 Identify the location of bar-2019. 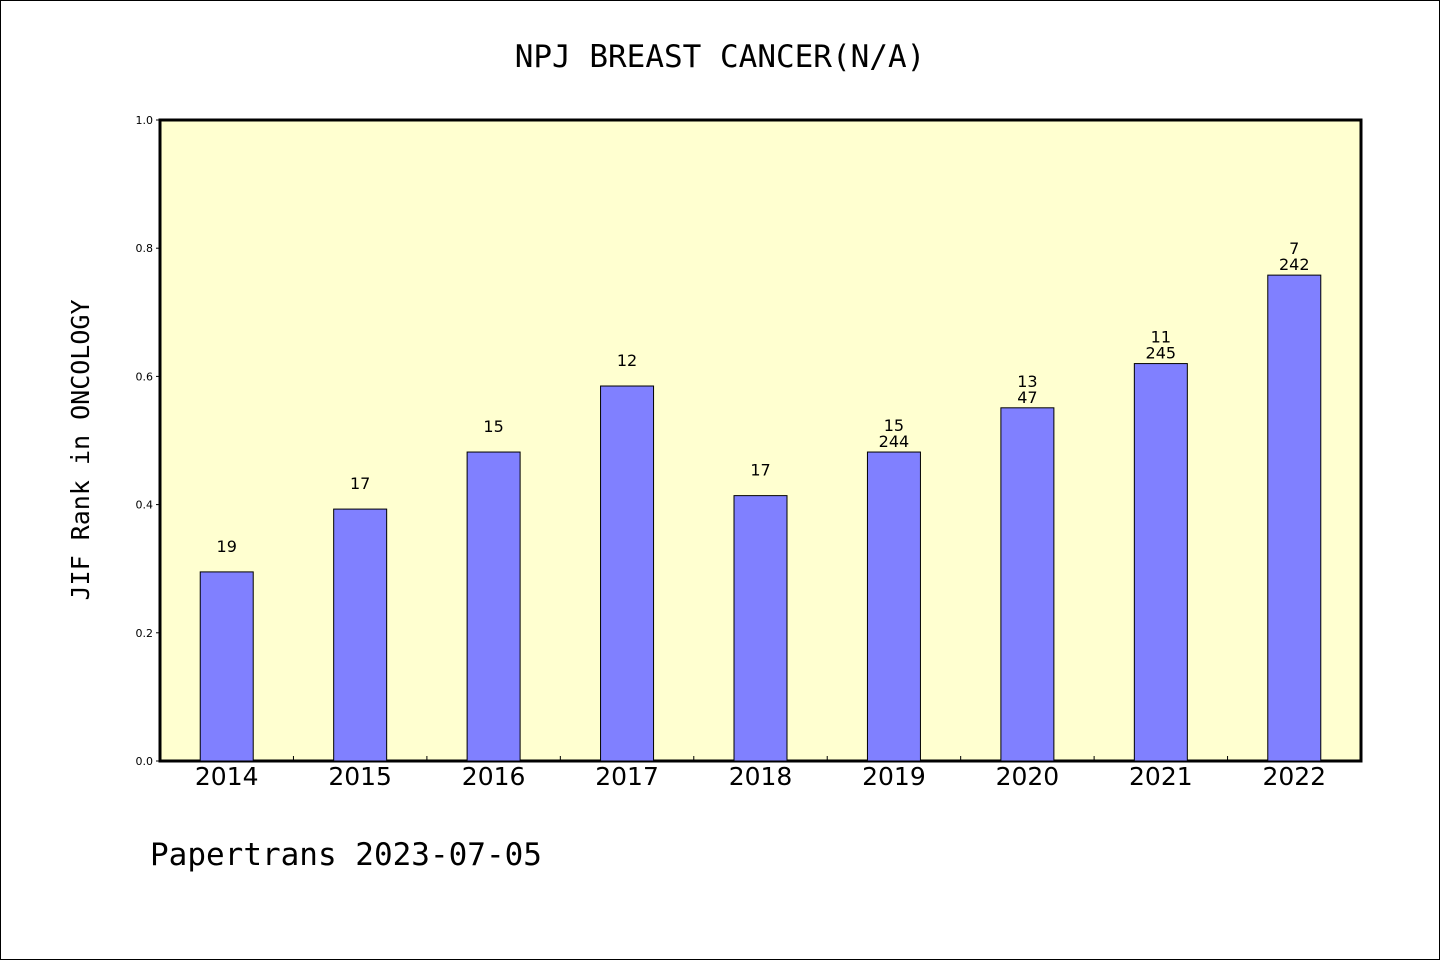
(893, 606).